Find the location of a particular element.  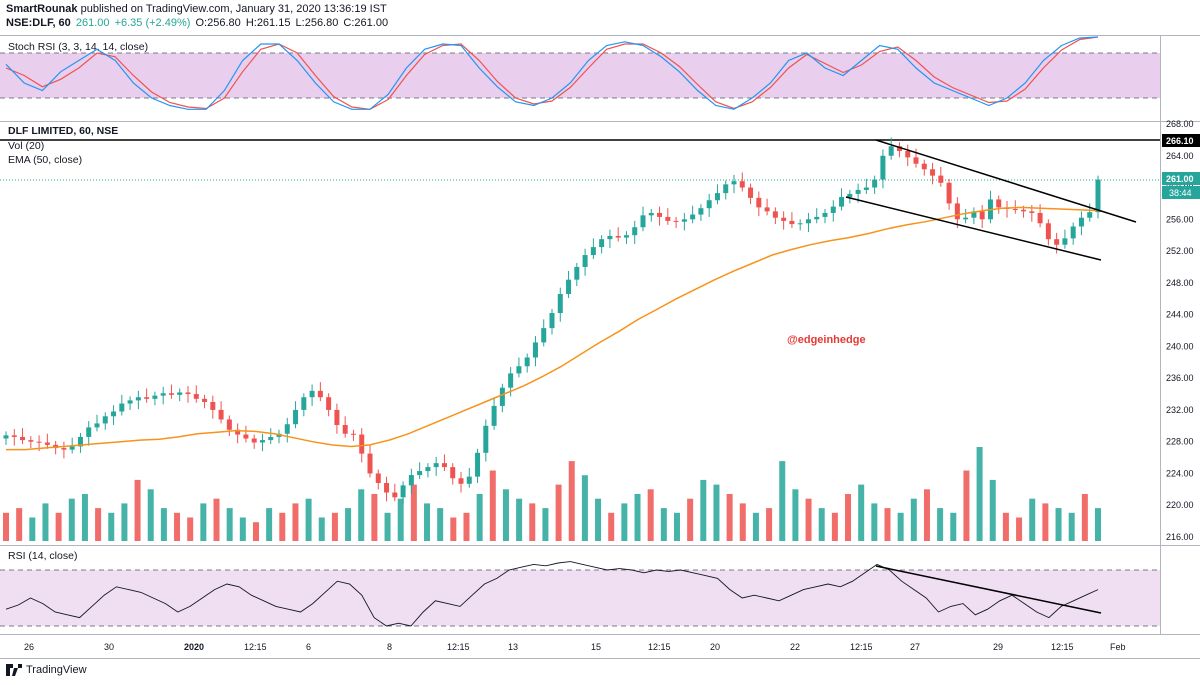

y-tick-label: 224.00 is located at coordinates (1180, 473).